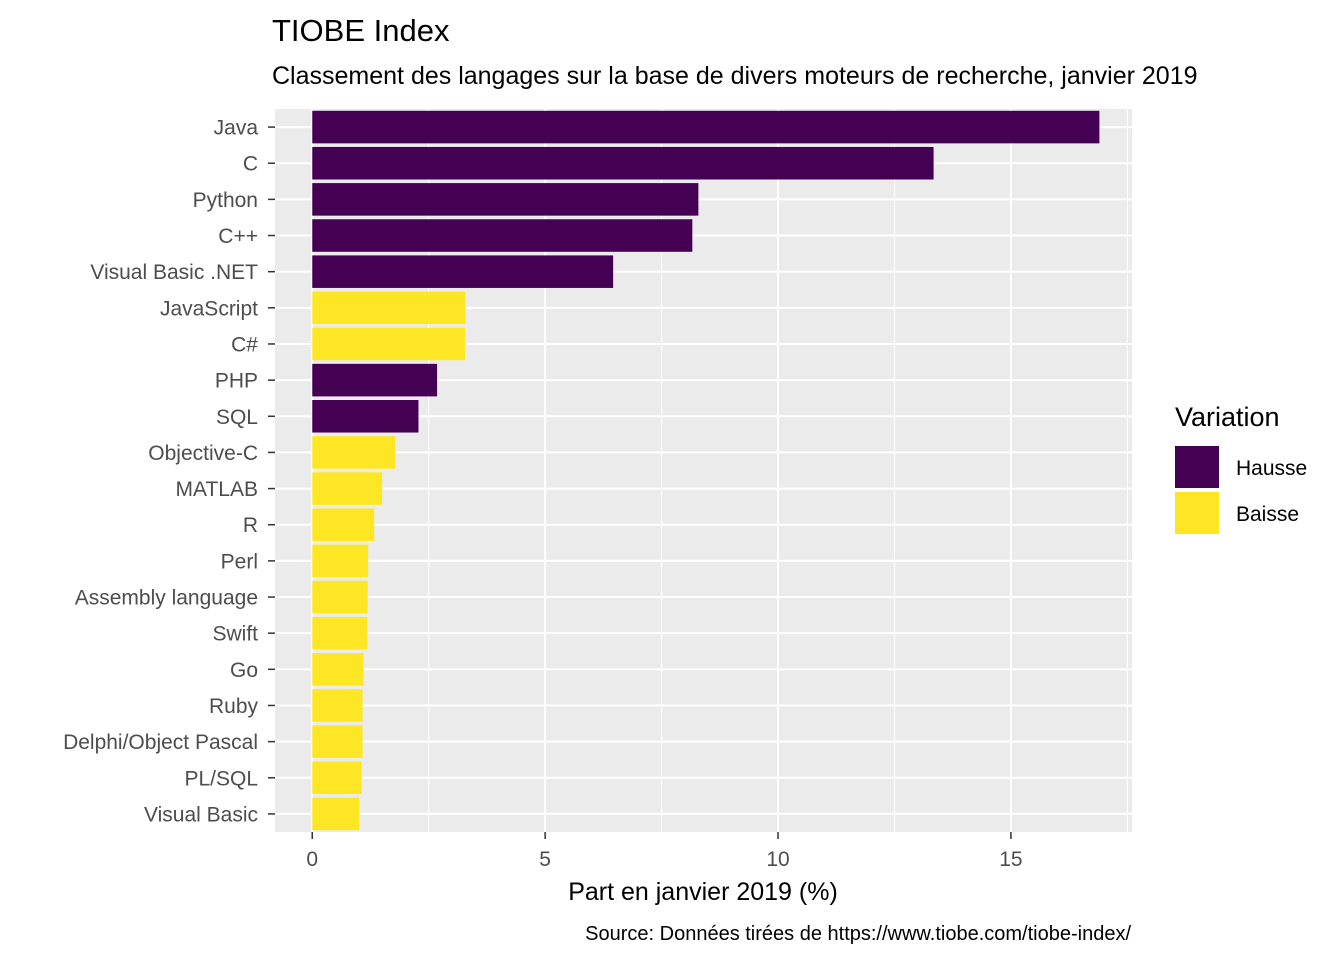 This screenshot has height=960, width=1344. What do you see at coordinates (312, 859) in the screenshot?
I see `x-tick-label: 0` at bounding box center [312, 859].